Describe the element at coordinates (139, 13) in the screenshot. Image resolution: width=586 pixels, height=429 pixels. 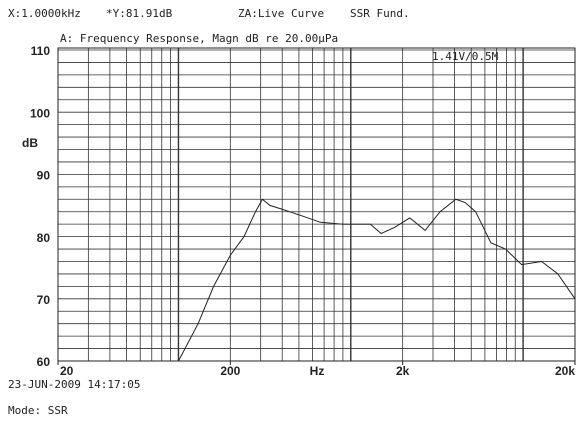
I see `header-y: *Y:81.91dB` at that location.